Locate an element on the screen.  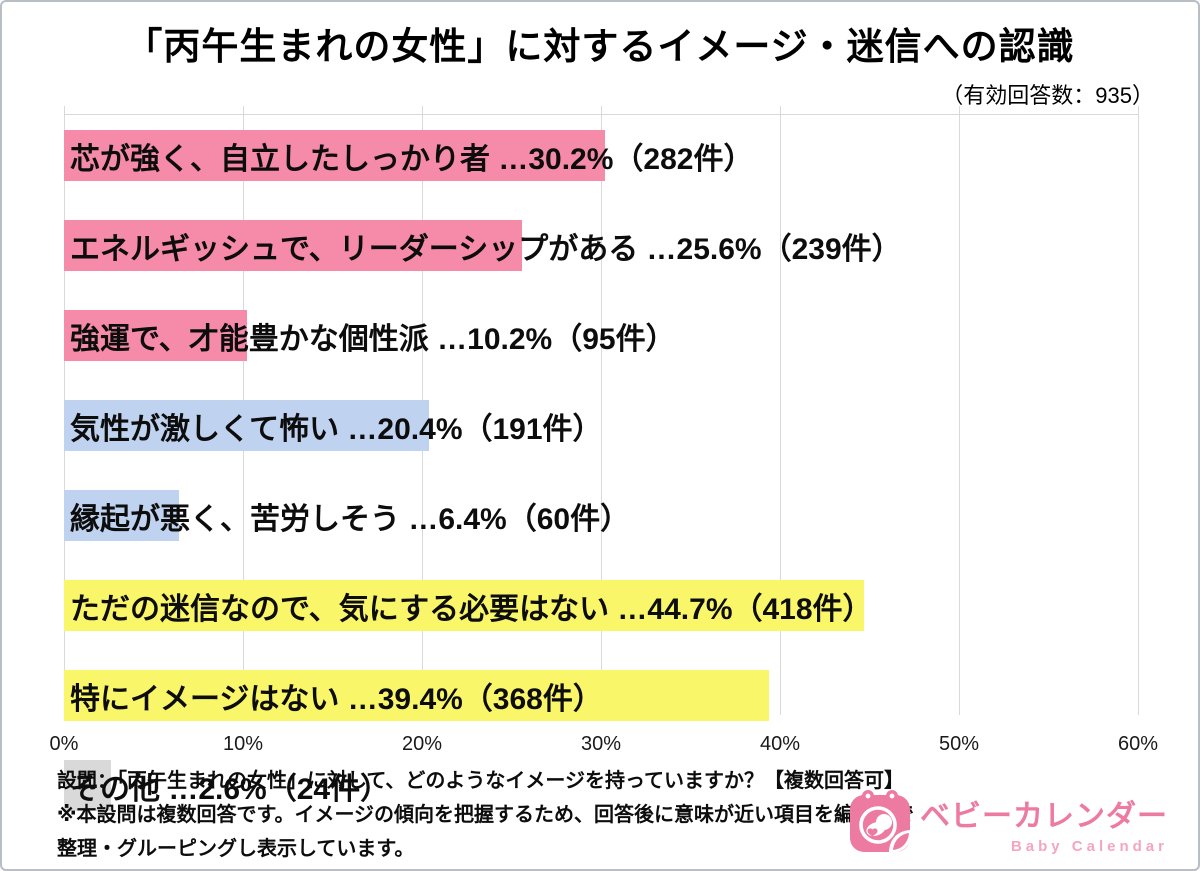
brand-name-english: Baby Calendar is located at coordinates (1089, 846).